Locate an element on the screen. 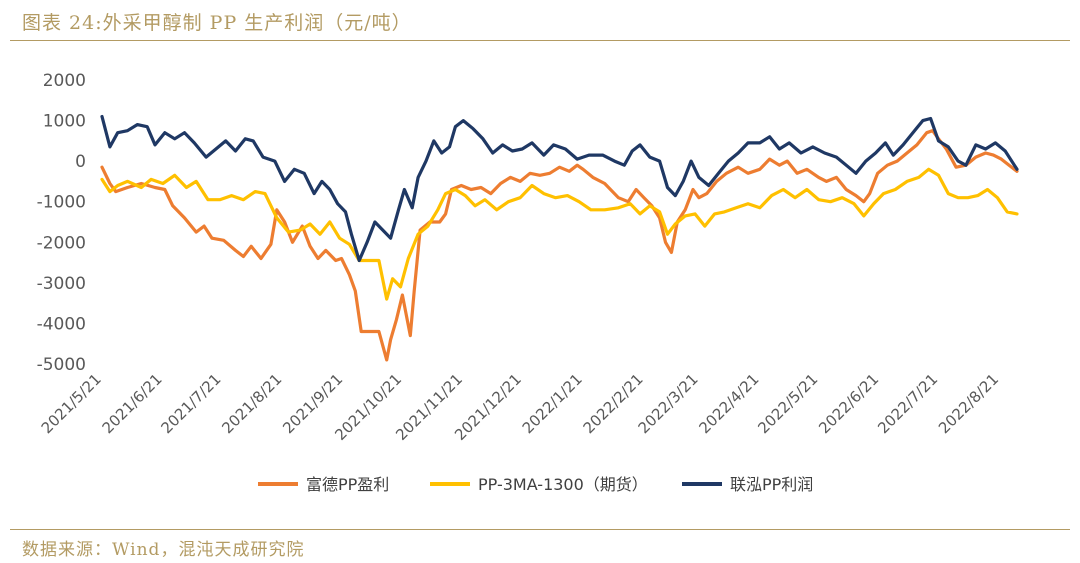  figure-title: 图表 24:外采甲醇制 PP 生产利润（元/吨） is located at coordinates (217, 23).